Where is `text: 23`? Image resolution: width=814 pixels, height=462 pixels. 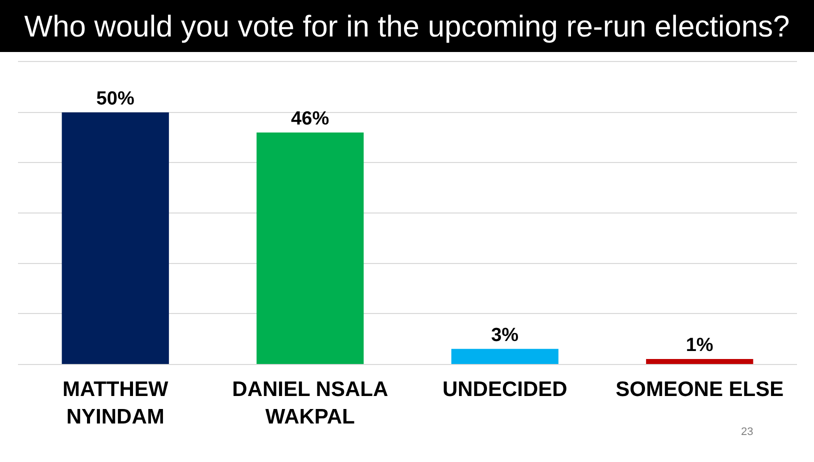 text: 23 is located at coordinates (747, 432).